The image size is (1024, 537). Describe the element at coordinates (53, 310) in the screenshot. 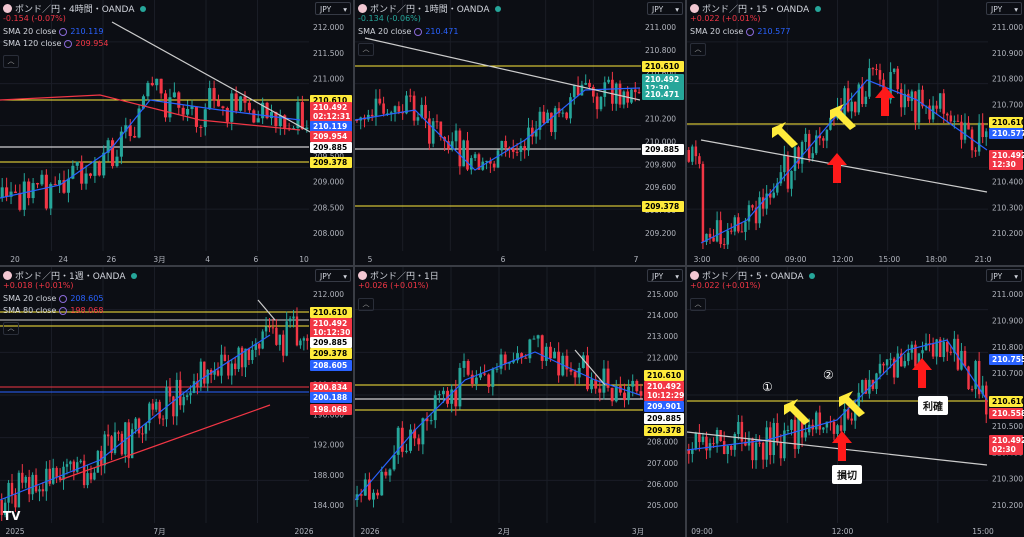

I see `sma-legend: SMA 80 close 198.068` at that location.